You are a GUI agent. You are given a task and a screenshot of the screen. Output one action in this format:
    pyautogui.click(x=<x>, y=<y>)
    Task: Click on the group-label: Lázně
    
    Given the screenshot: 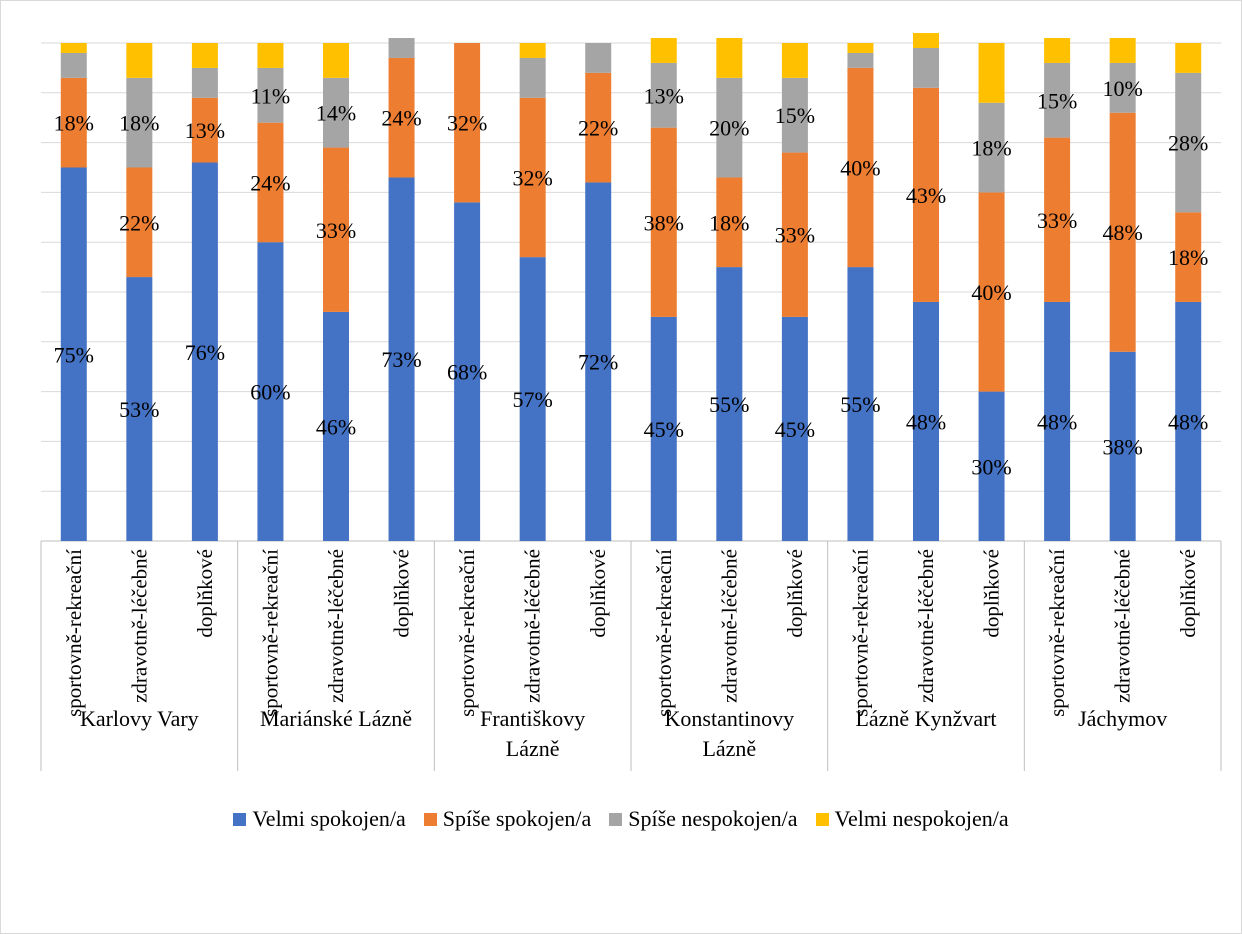 What is the action you would take?
    pyautogui.click(x=729, y=748)
    